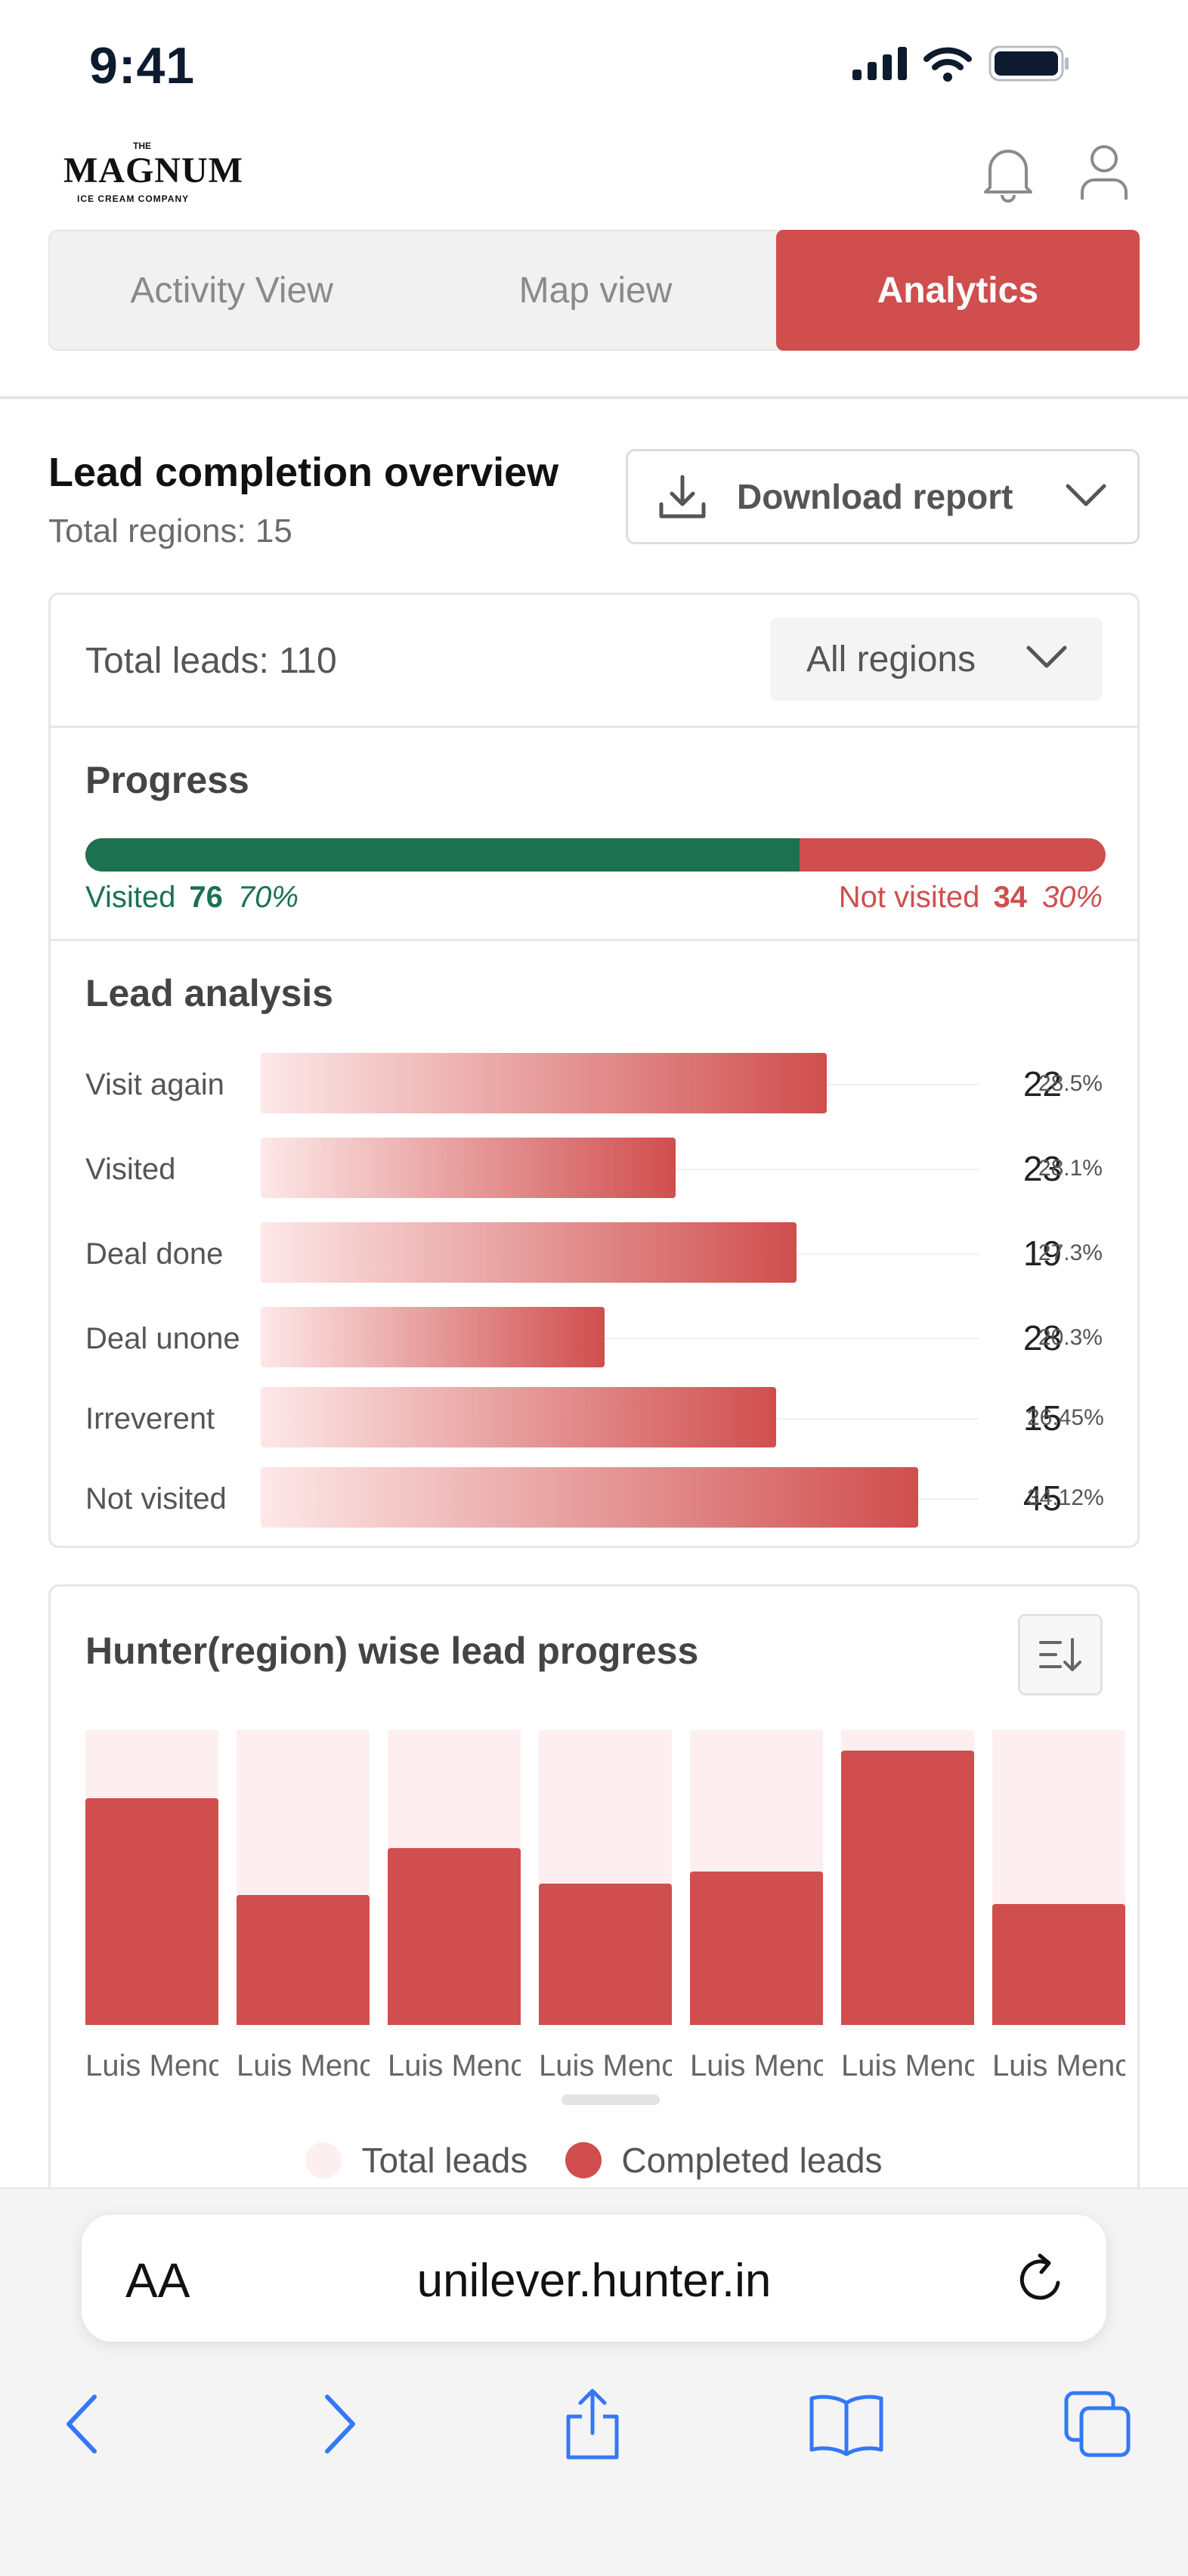 This screenshot has width=1188, height=2576. What do you see at coordinates (170, 531) in the screenshot?
I see `total-regions: Total regions: 15` at bounding box center [170, 531].